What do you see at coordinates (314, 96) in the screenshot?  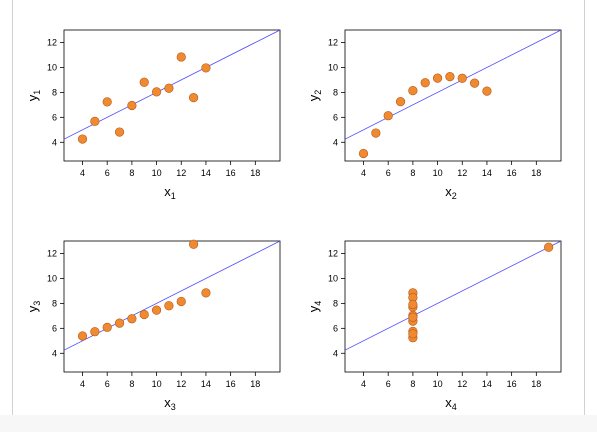 I see `y-axis-label: y2` at bounding box center [314, 96].